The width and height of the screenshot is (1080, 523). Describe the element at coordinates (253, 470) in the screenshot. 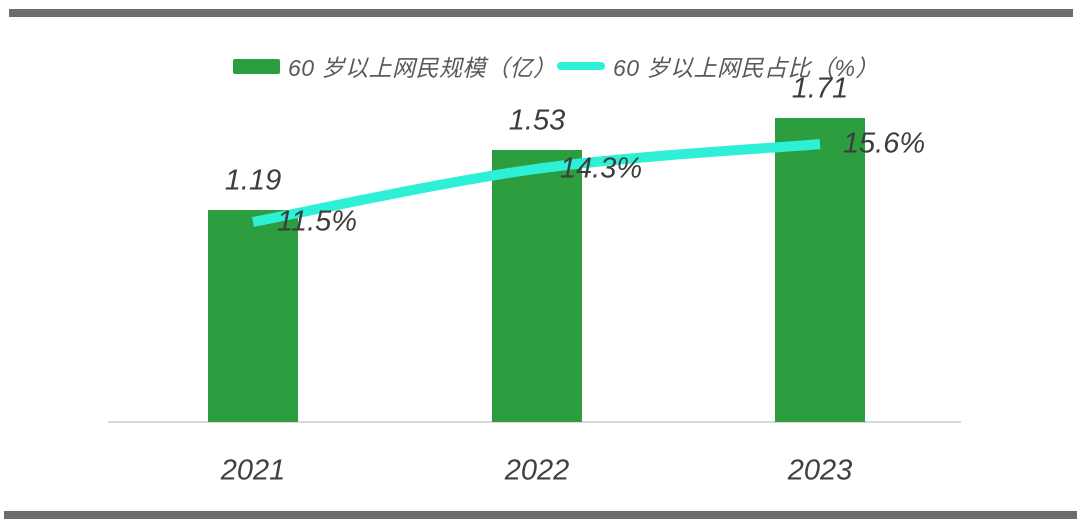

I see `x-axis-tick-label: 2021` at that location.